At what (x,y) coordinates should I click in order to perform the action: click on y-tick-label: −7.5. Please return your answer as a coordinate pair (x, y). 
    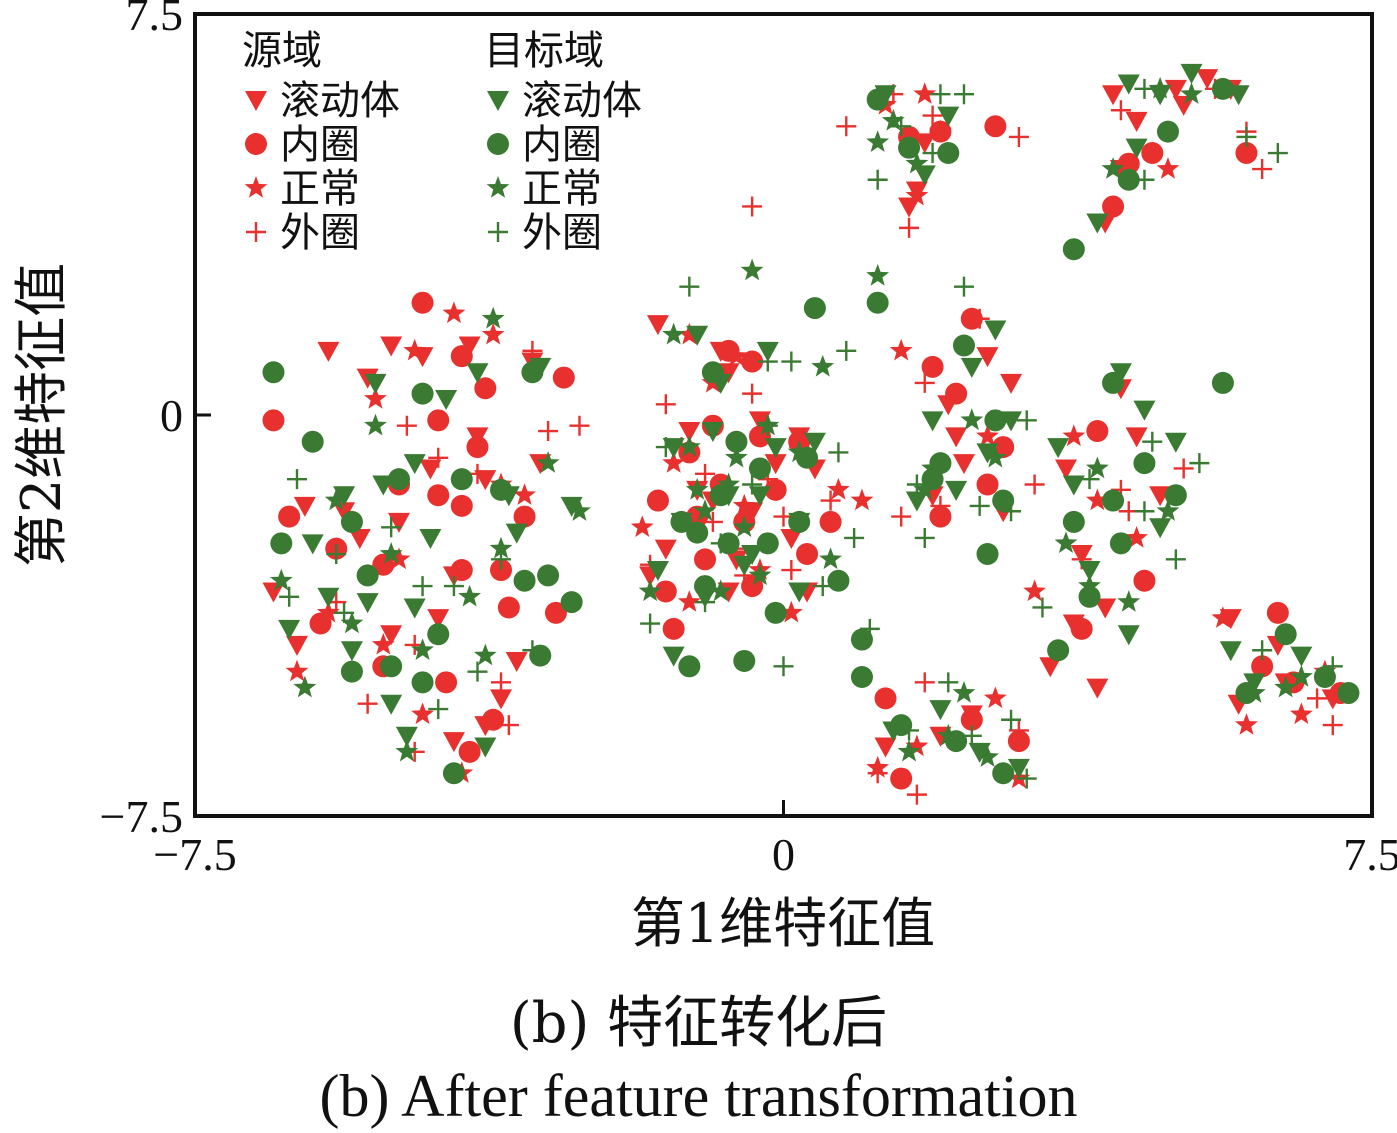
    Looking at the image, I should click on (141, 816).